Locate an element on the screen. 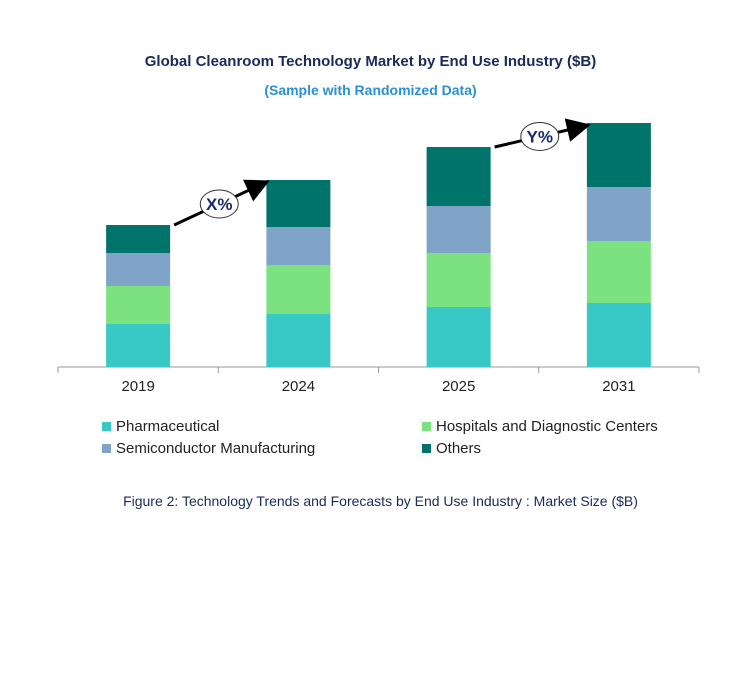  legend-label: Pharmaceutical is located at coordinates (168, 426).